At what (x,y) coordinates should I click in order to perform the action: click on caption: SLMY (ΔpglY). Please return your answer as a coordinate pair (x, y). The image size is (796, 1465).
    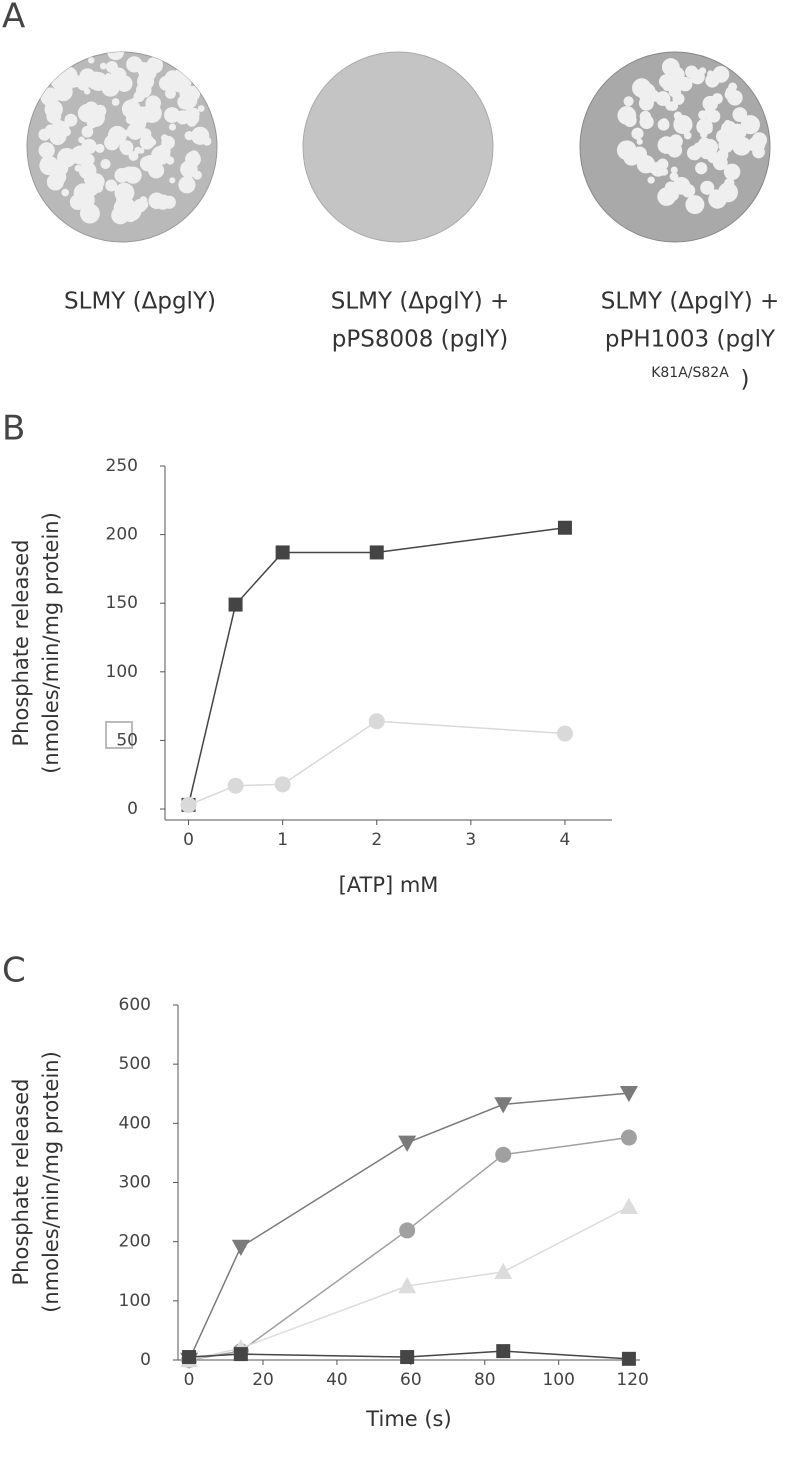
    Looking at the image, I should click on (140, 302).